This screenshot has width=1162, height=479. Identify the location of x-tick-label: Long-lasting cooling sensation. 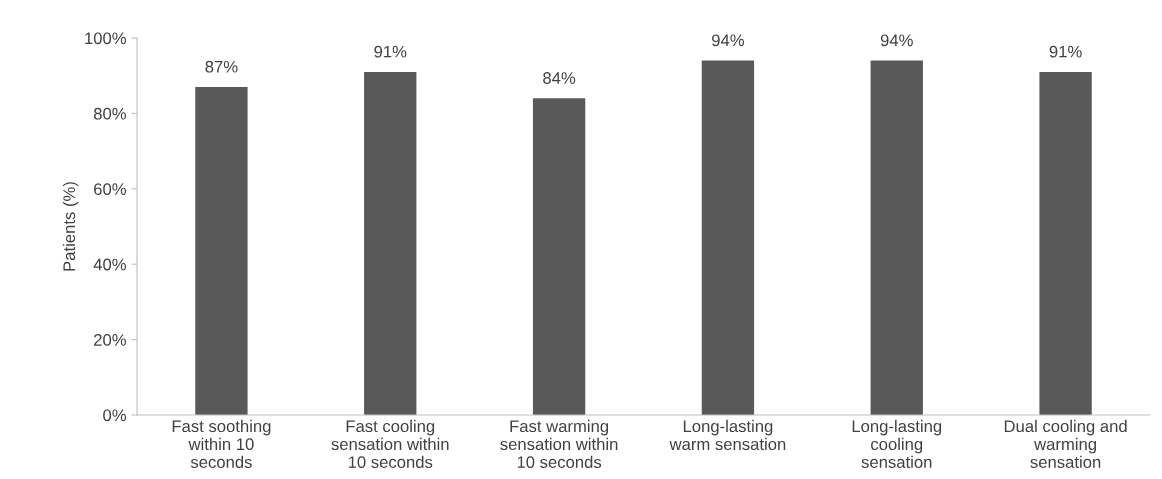
(897, 444).